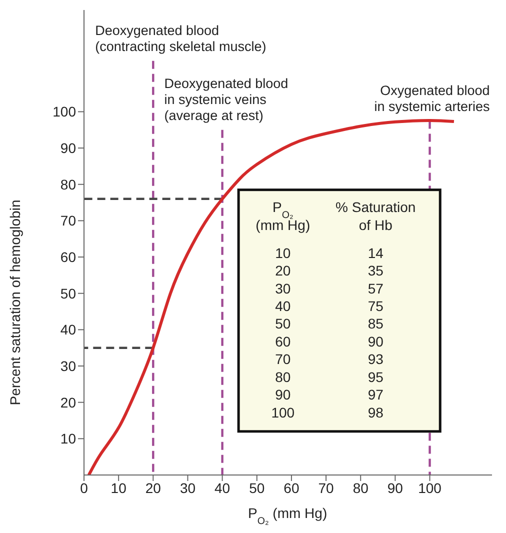  Describe the element at coordinates (68, 330) in the screenshot. I see `y-tick-label: 40` at that location.